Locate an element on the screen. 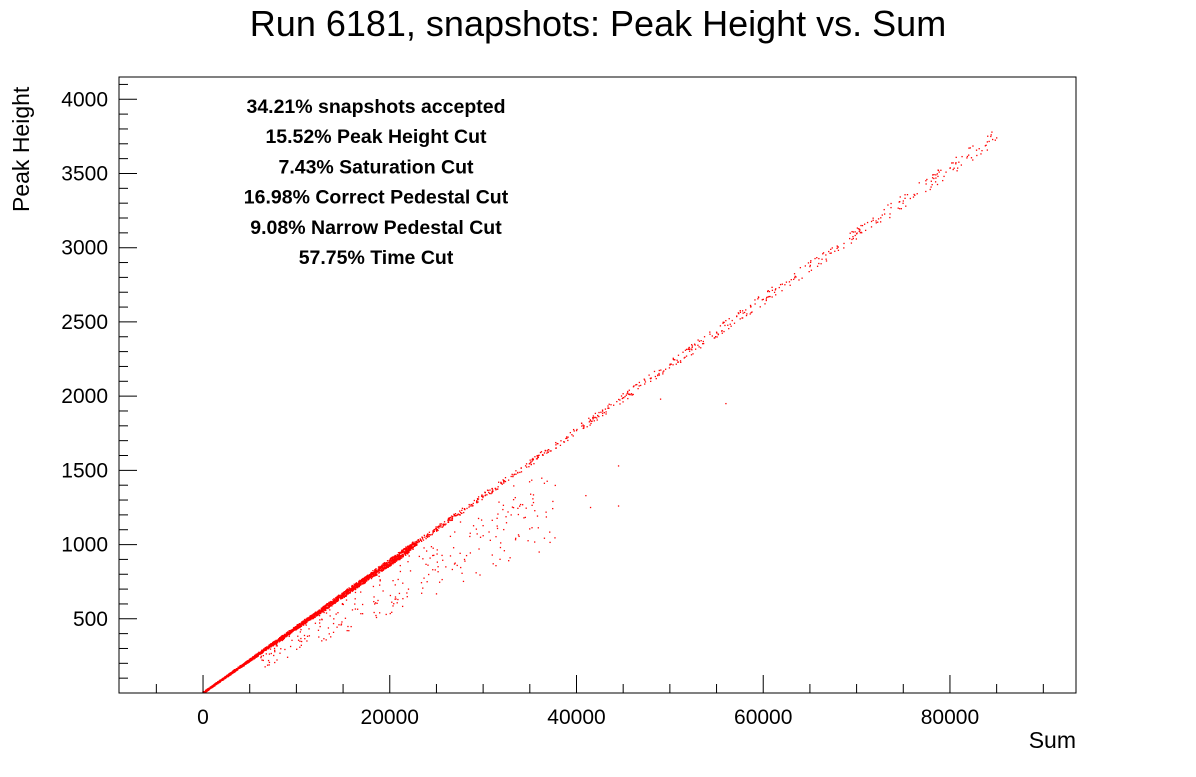 The width and height of the screenshot is (1196, 777). cut-stat-line: 34.21% snapshots accepted is located at coordinates (375, 107).